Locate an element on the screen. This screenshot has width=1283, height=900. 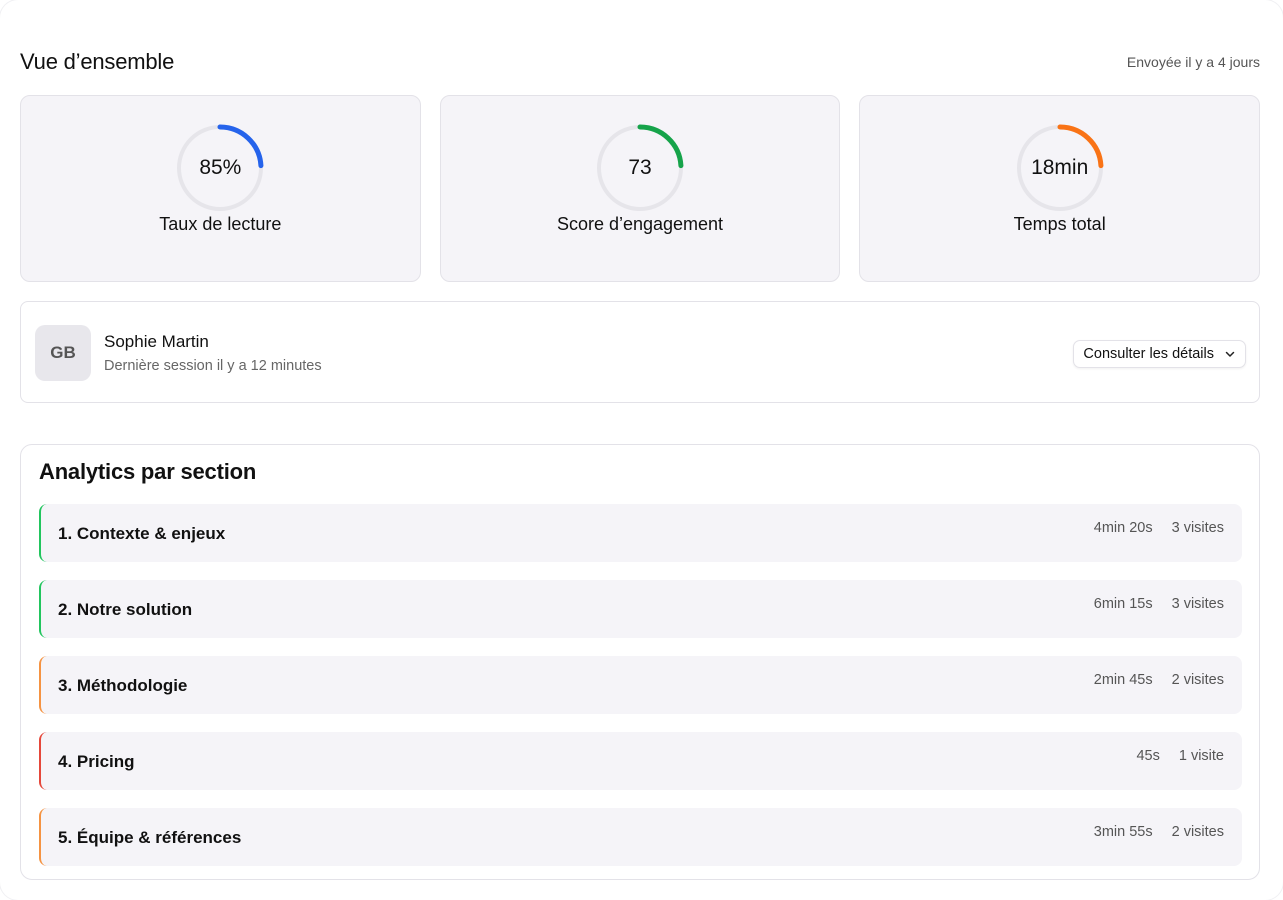
section-time: 2min 45s is located at coordinates (1123, 680).